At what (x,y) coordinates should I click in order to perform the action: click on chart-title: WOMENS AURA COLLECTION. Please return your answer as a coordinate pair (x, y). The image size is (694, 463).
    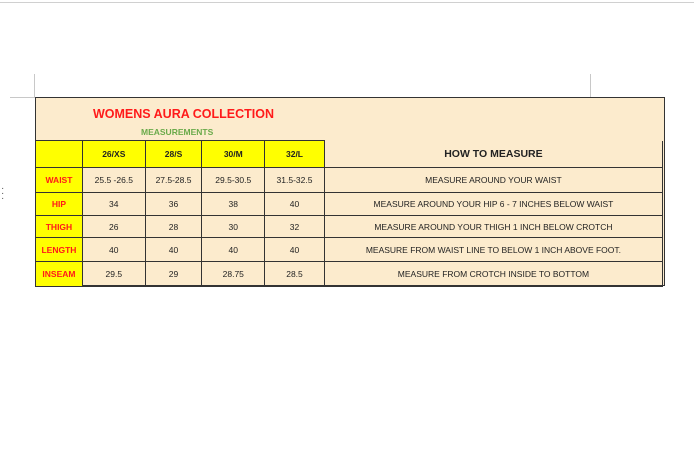
    Looking at the image, I should click on (184, 114).